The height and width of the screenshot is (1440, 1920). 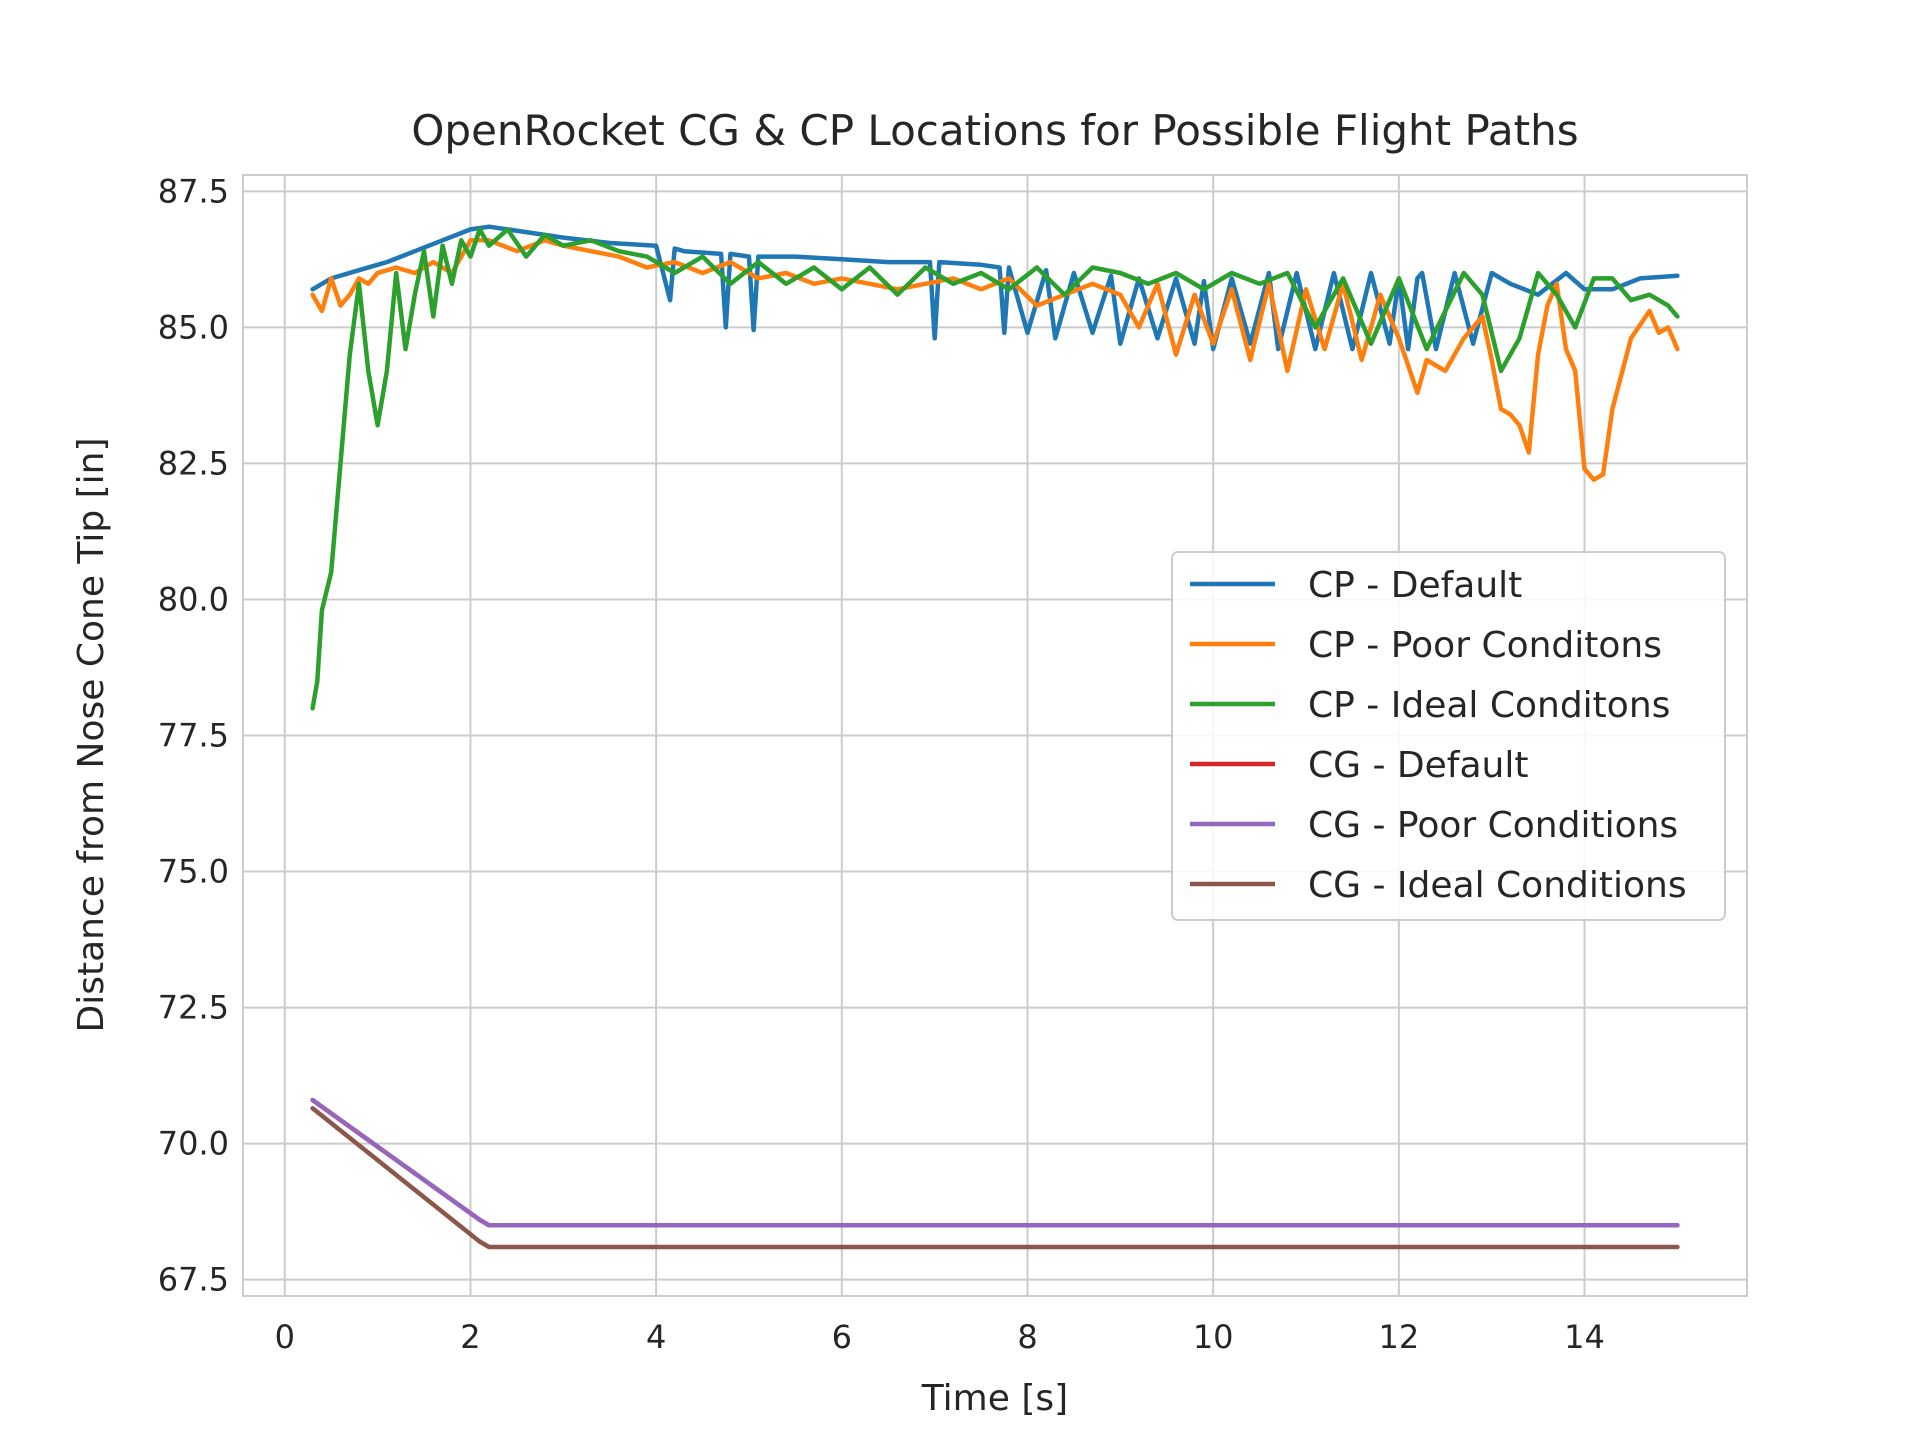 I want to click on series-line-cp-poor-conditons, so click(x=995, y=360).